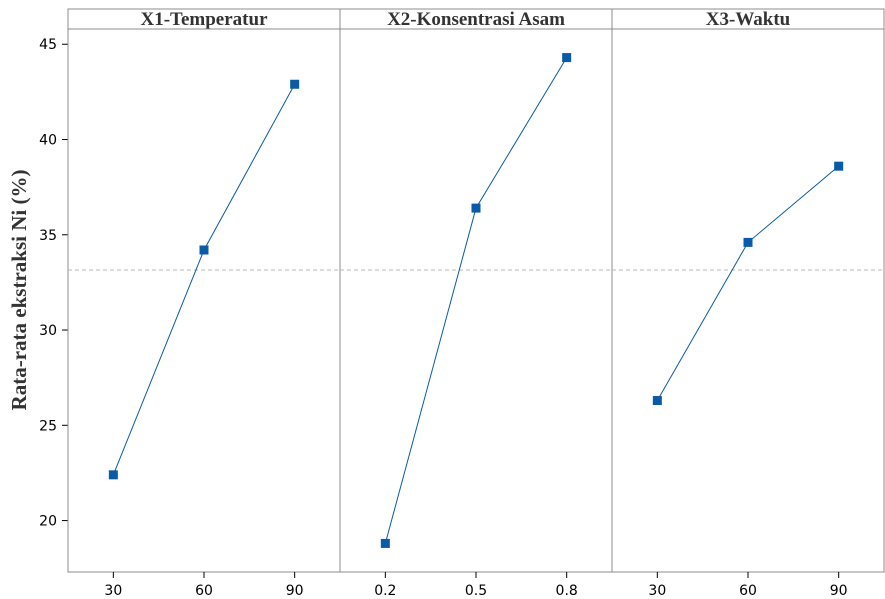 This screenshot has width=885, height=599. Describe the element at coordinates (385, 591) in the screenshot. I see `x-tick-label: 0.2` at that location.